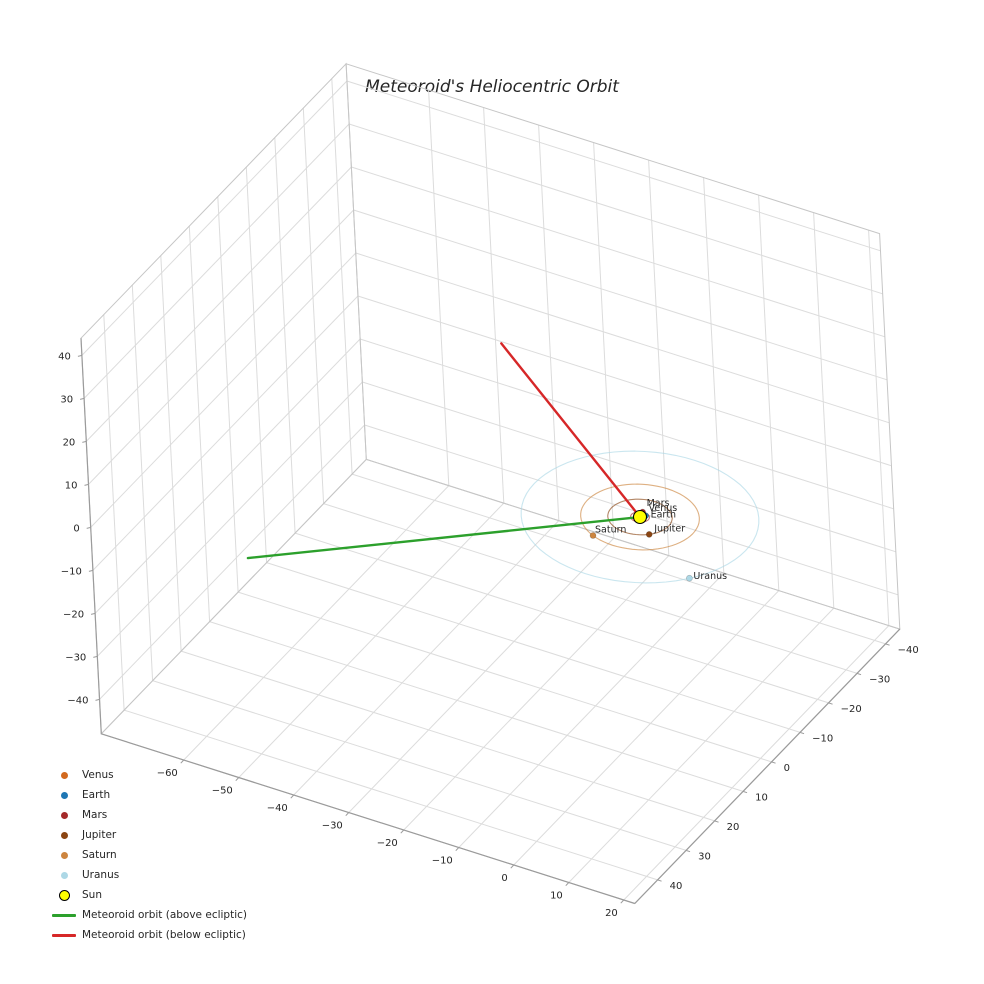 This screenshot has width=984, height=984. What do you see at coordinates (767, 766) in the screenshot?
I see `y-axis-spine` at bounding box center [767, 766].